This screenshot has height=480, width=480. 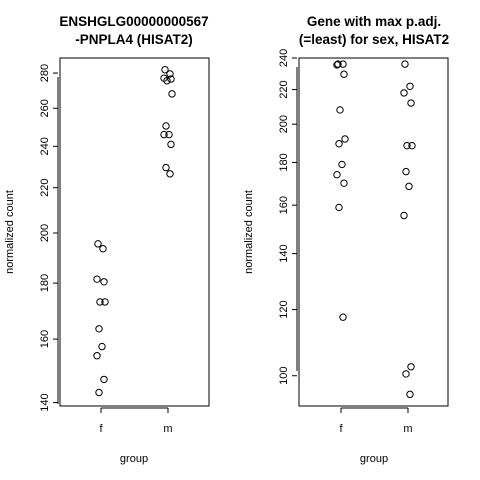 I want to click on right-y-tick-label: 140, so click(x=284, y=253).